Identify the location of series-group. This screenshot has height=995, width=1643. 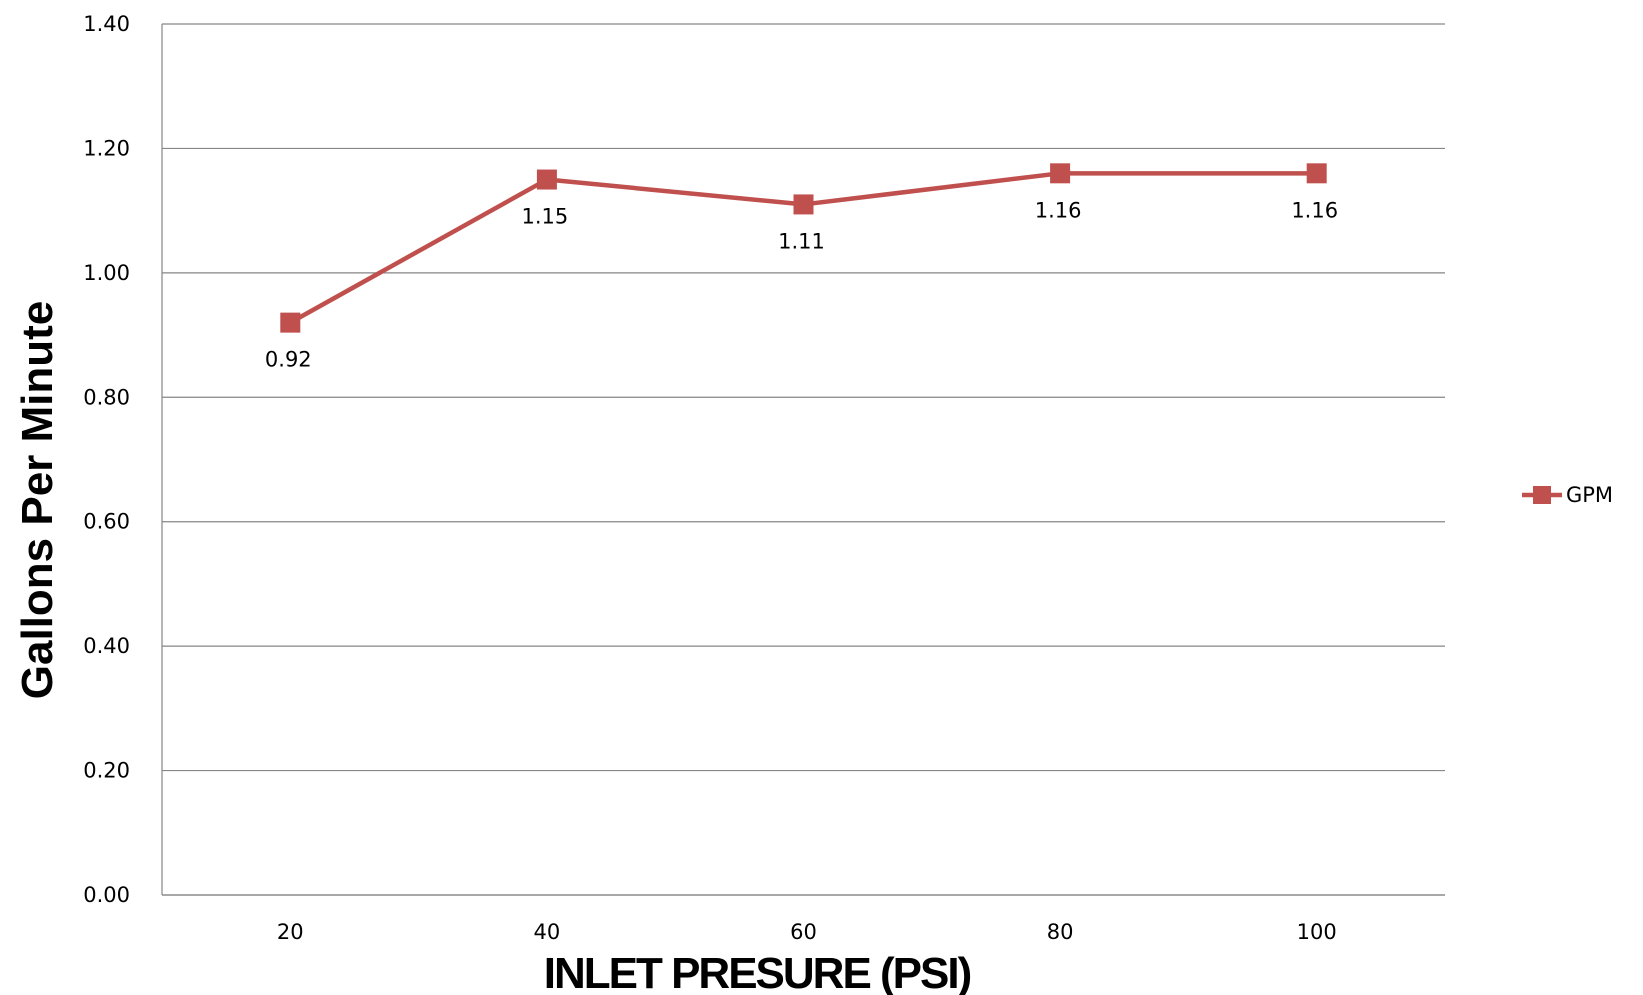
(803, 248).